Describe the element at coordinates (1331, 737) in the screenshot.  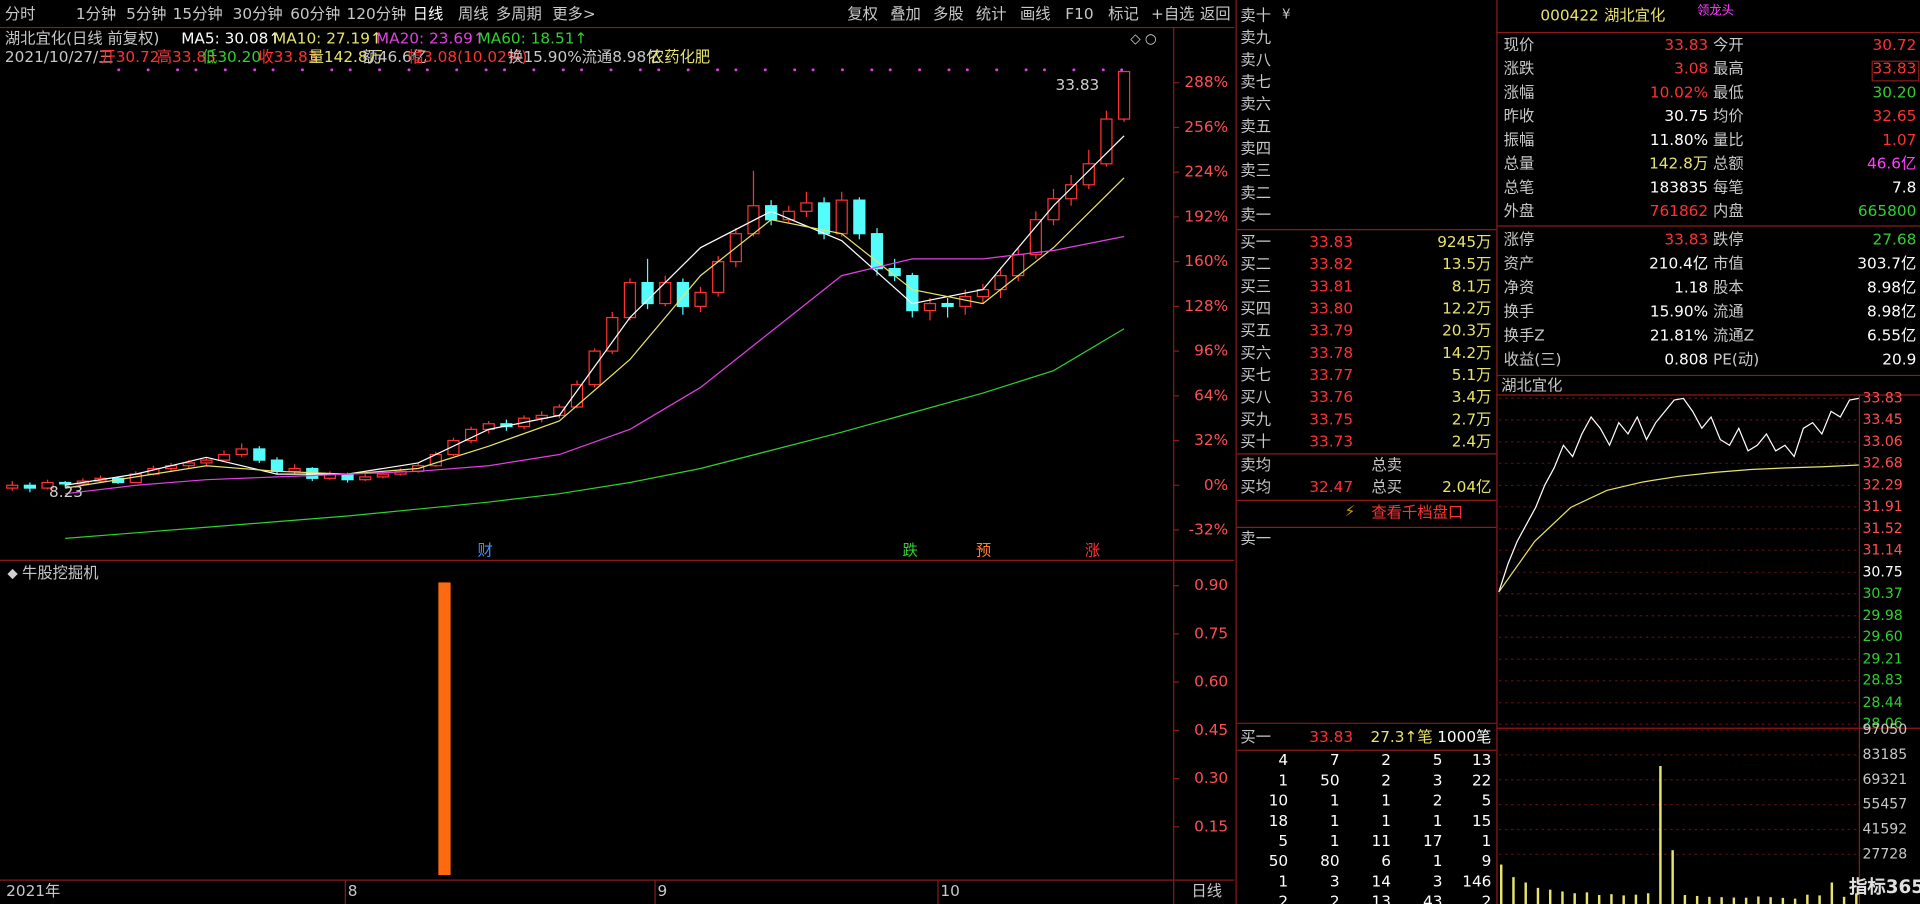
I see `tick-price: 33.83` at that location.